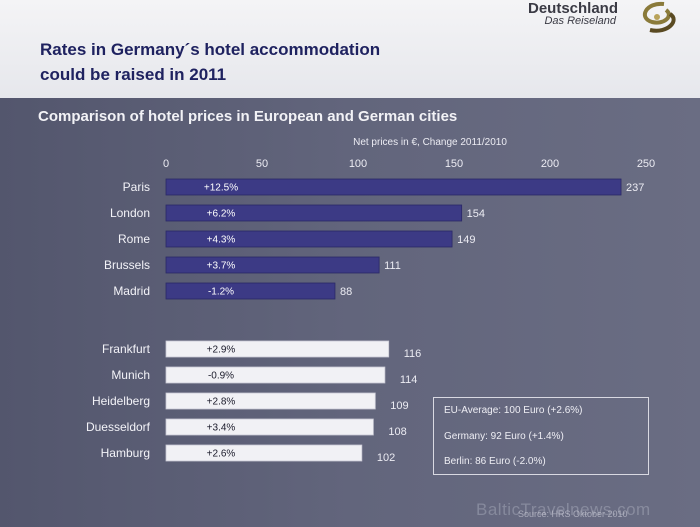 This screenshot has width=700, height=527. What do you see at coordinates (136, 187) in the screenshot?
I see `category-label: Paris` at bounding box center [136, 187].